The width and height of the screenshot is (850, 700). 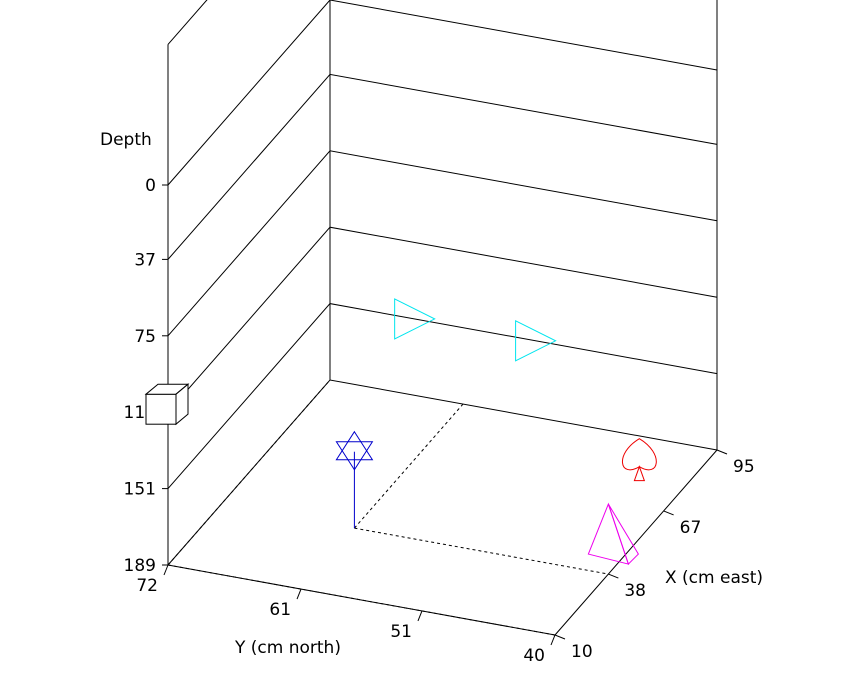 I want to click on y-tick-label: 61, so click(x=280, y=610).